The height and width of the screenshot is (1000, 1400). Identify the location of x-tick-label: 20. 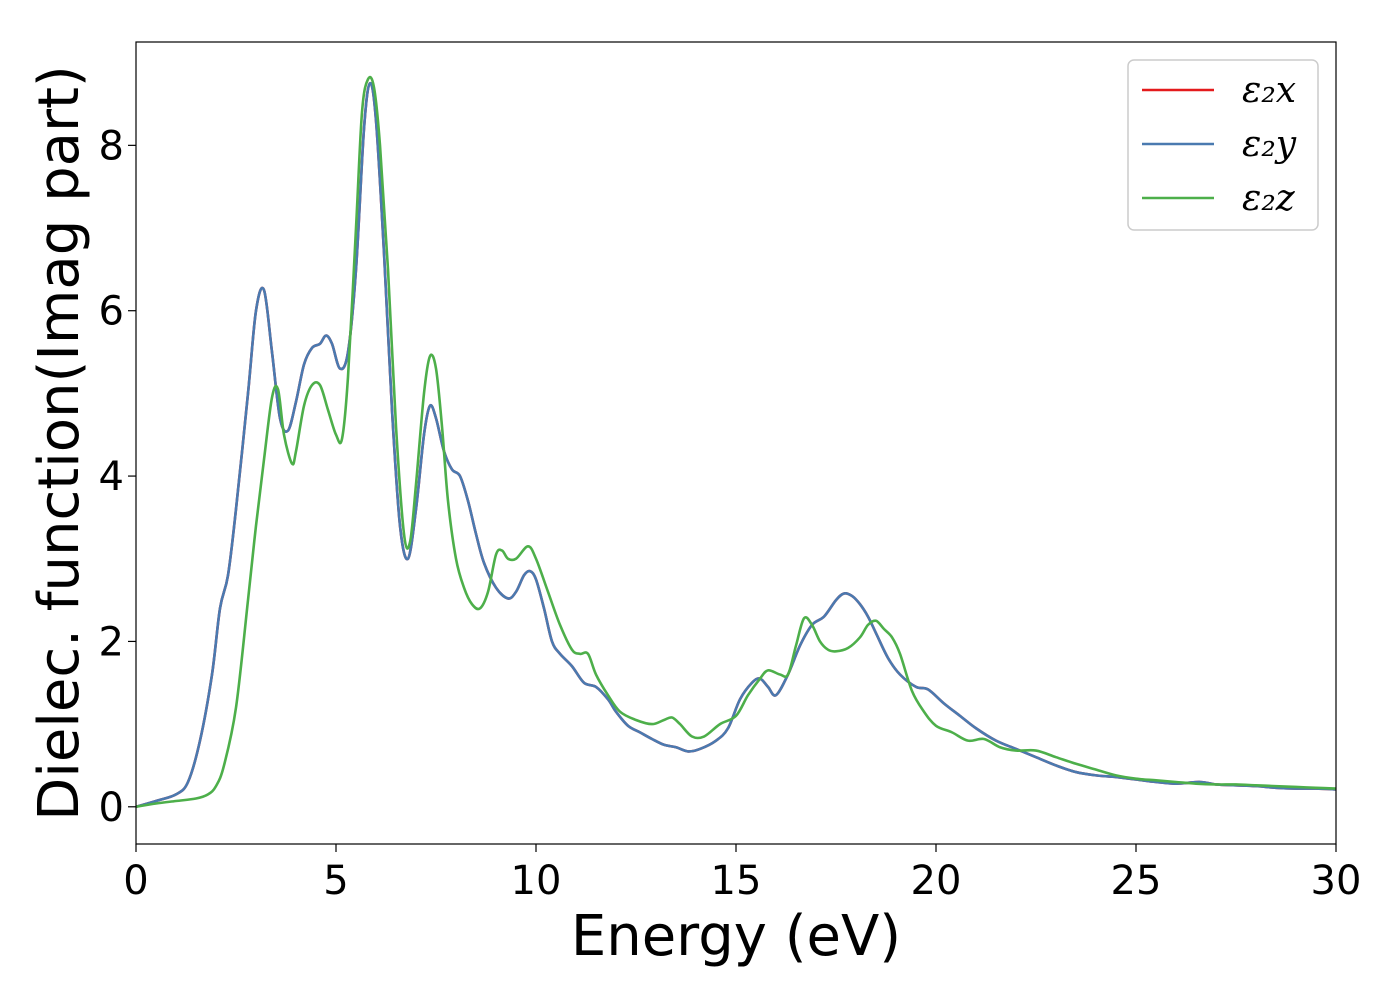
(936, 881).